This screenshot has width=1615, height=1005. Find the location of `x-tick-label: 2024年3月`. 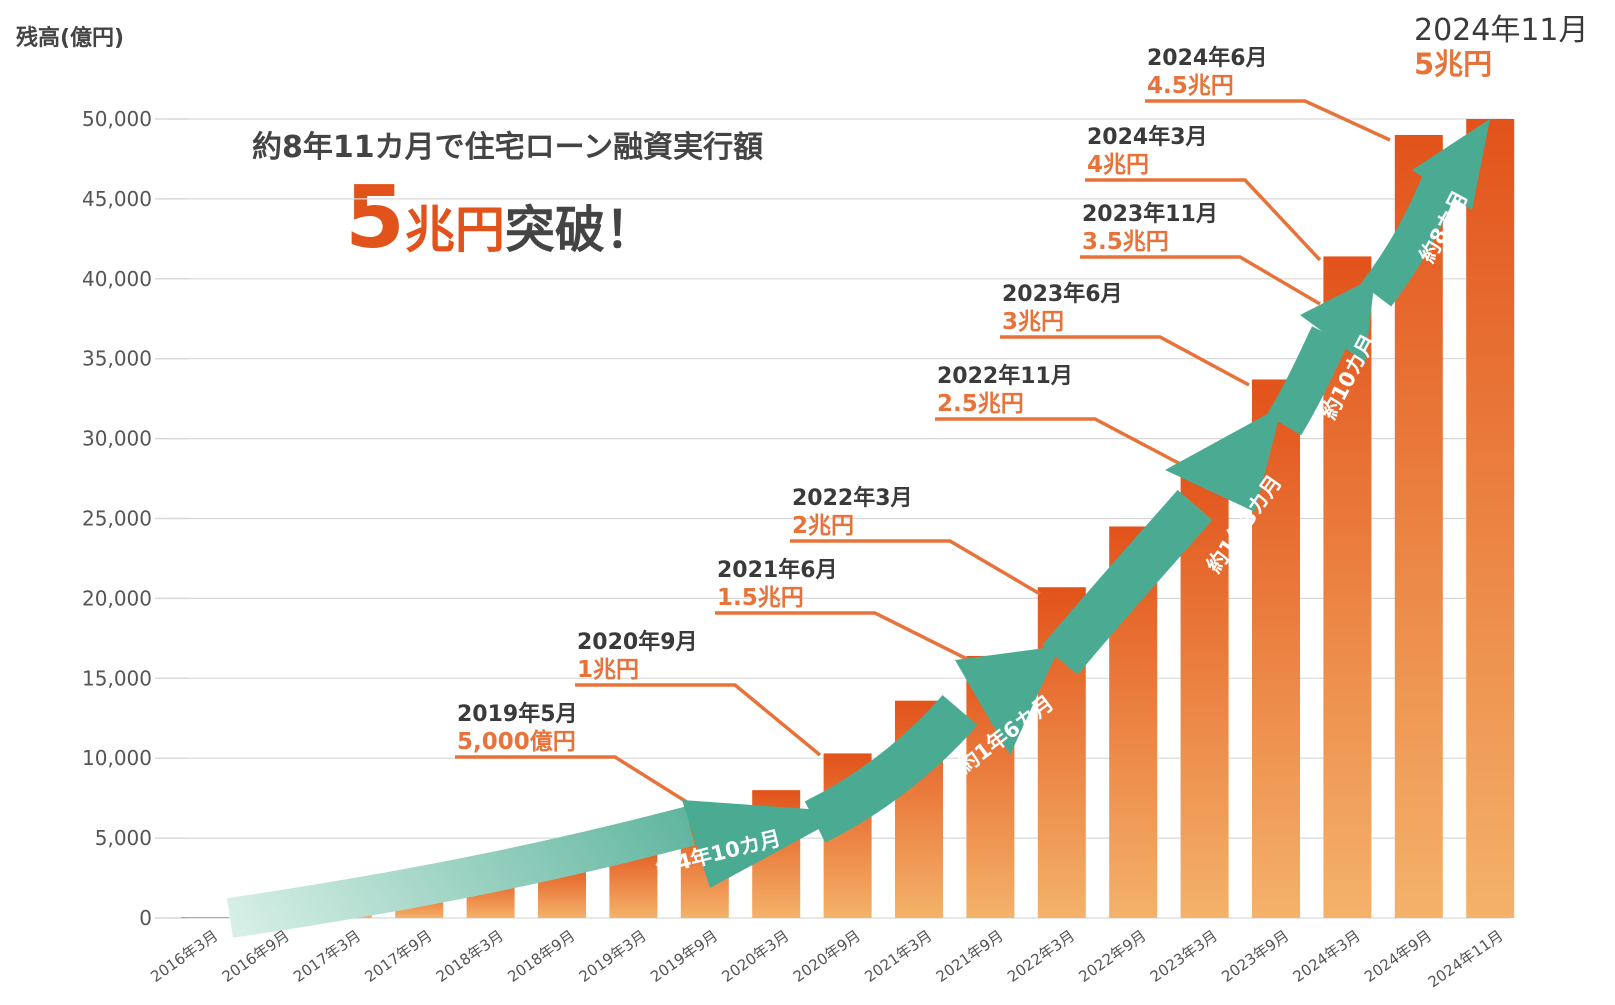

x-tick-label: 2024年3月 is located at coordinates (1327, 956).